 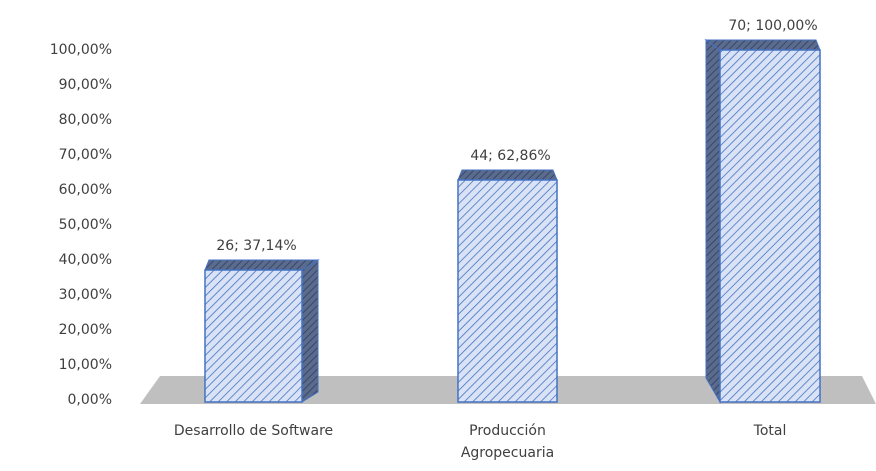 What do you see at coordinates (90, 400) in the screenshot?
I see `y-tick-label: 0,00%` at bounding box center [90, 400].